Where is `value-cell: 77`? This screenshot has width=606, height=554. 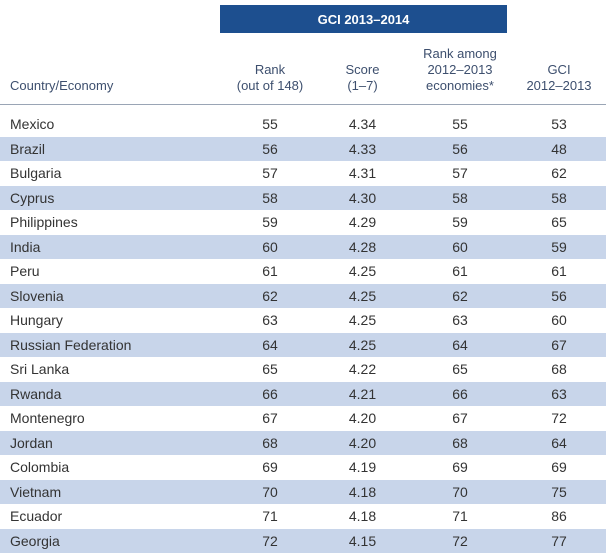 value-cell: 77 is located at coordinates (559, 540).